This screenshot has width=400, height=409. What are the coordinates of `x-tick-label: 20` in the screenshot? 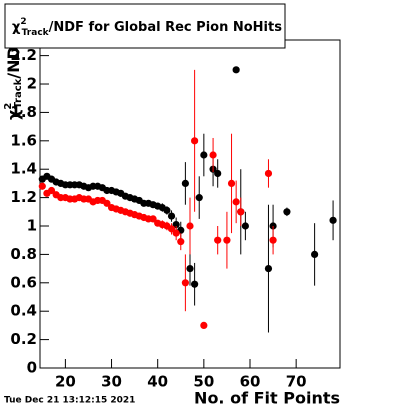 It's located at (65, 382).